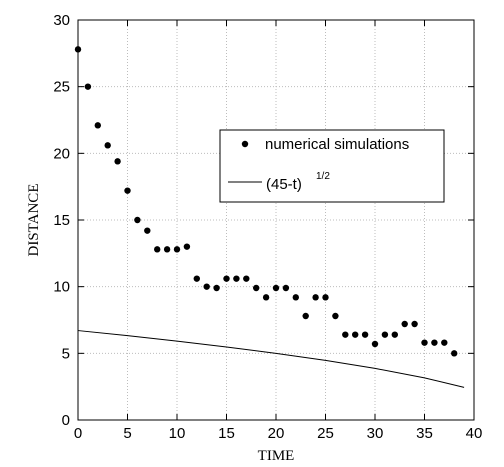 This screenshot has height=467, width=504. I want to click on legend-label-simulations: numerical simulations, so click(337, 144).